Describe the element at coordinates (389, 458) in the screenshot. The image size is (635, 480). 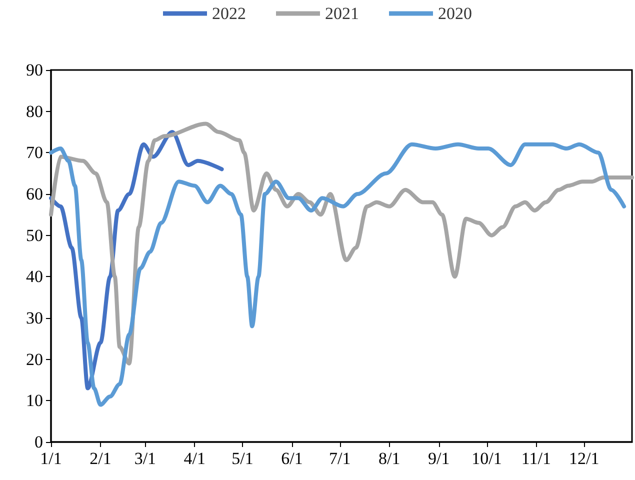
I see `x-tick-label: 8/1` at that location.